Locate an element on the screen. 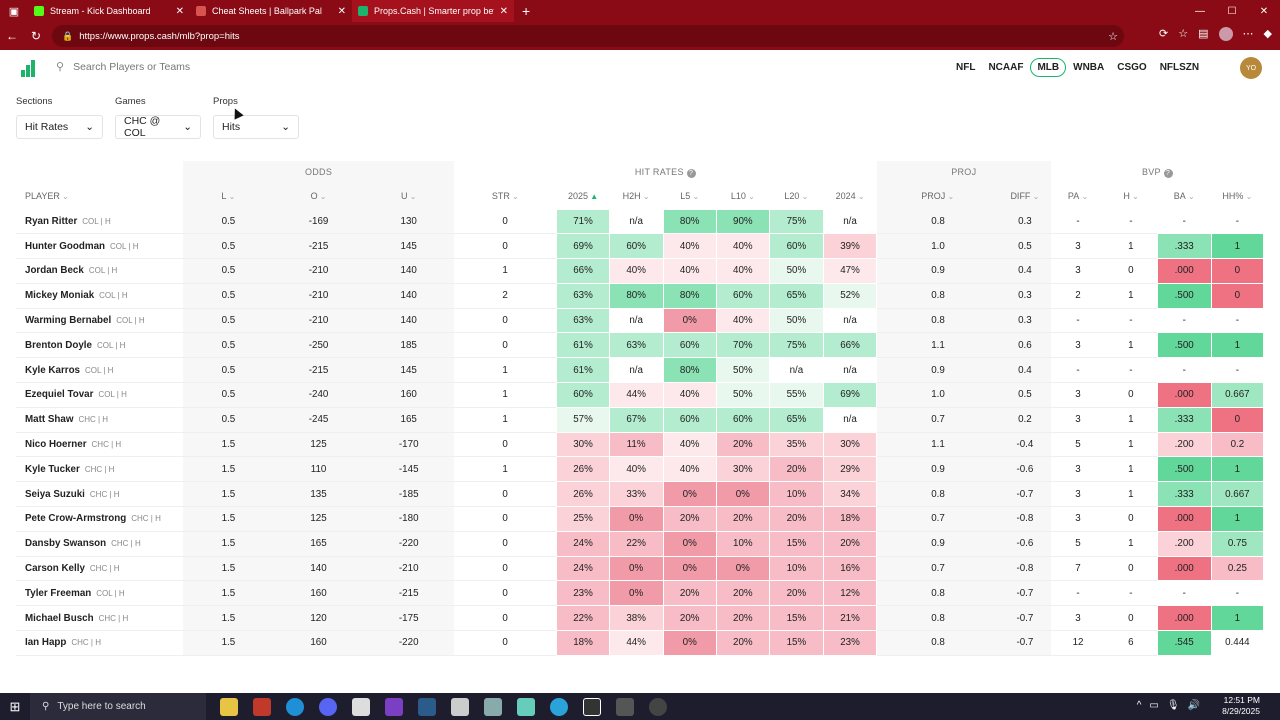  column-header: PLAYER ⌄ is located at coordinates (99, 196).